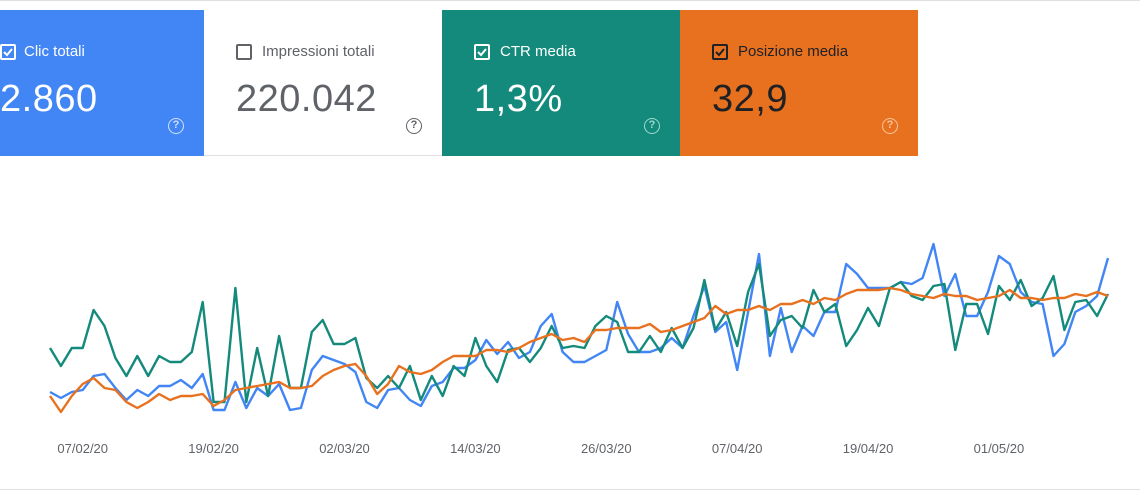 The width and height of the screenshot is (1140, 500). I want to click on impressions-label: Impressioni totali, so click(318, 51).